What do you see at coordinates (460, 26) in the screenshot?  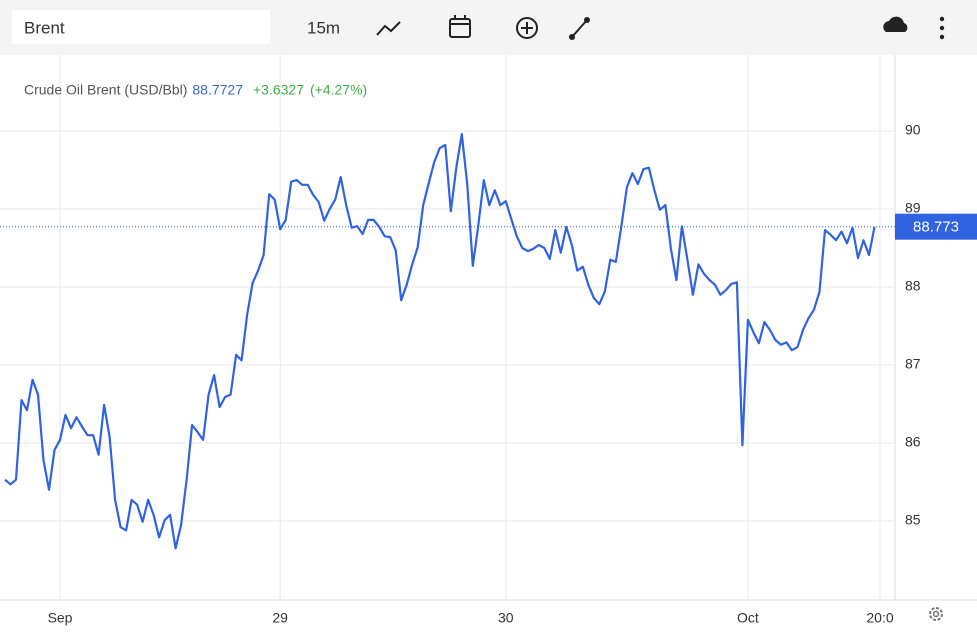 I see `calendar-icon` at bounding box center [460, 26].